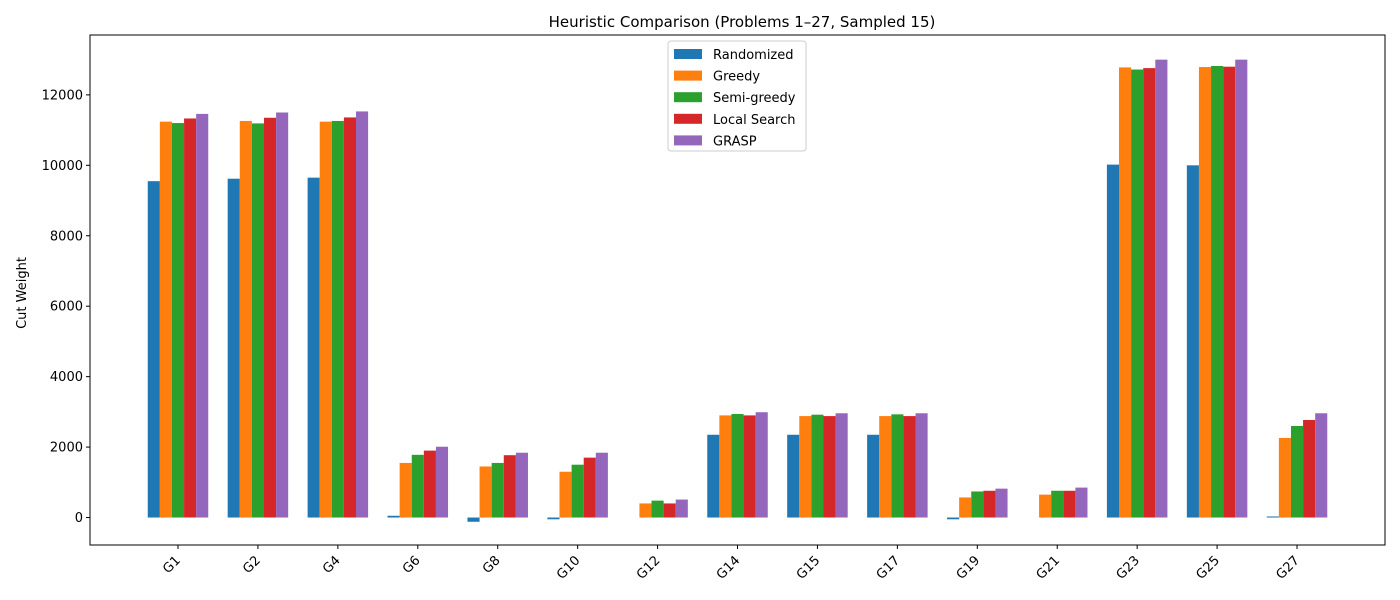 This screenshot has width=1400, height=600. What do you see at coordinates (841, 465) in the screenshot?
I see `bar-grasp-g15` at bounding box center [841, 465].